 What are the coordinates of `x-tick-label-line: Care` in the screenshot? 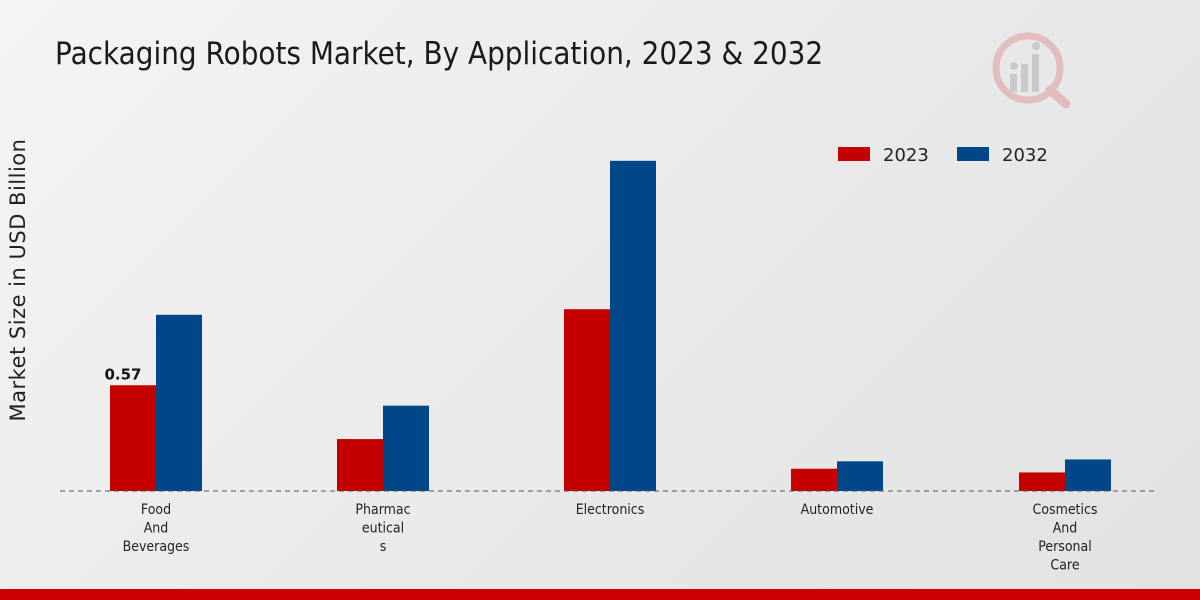 It's located at (1064, 566).